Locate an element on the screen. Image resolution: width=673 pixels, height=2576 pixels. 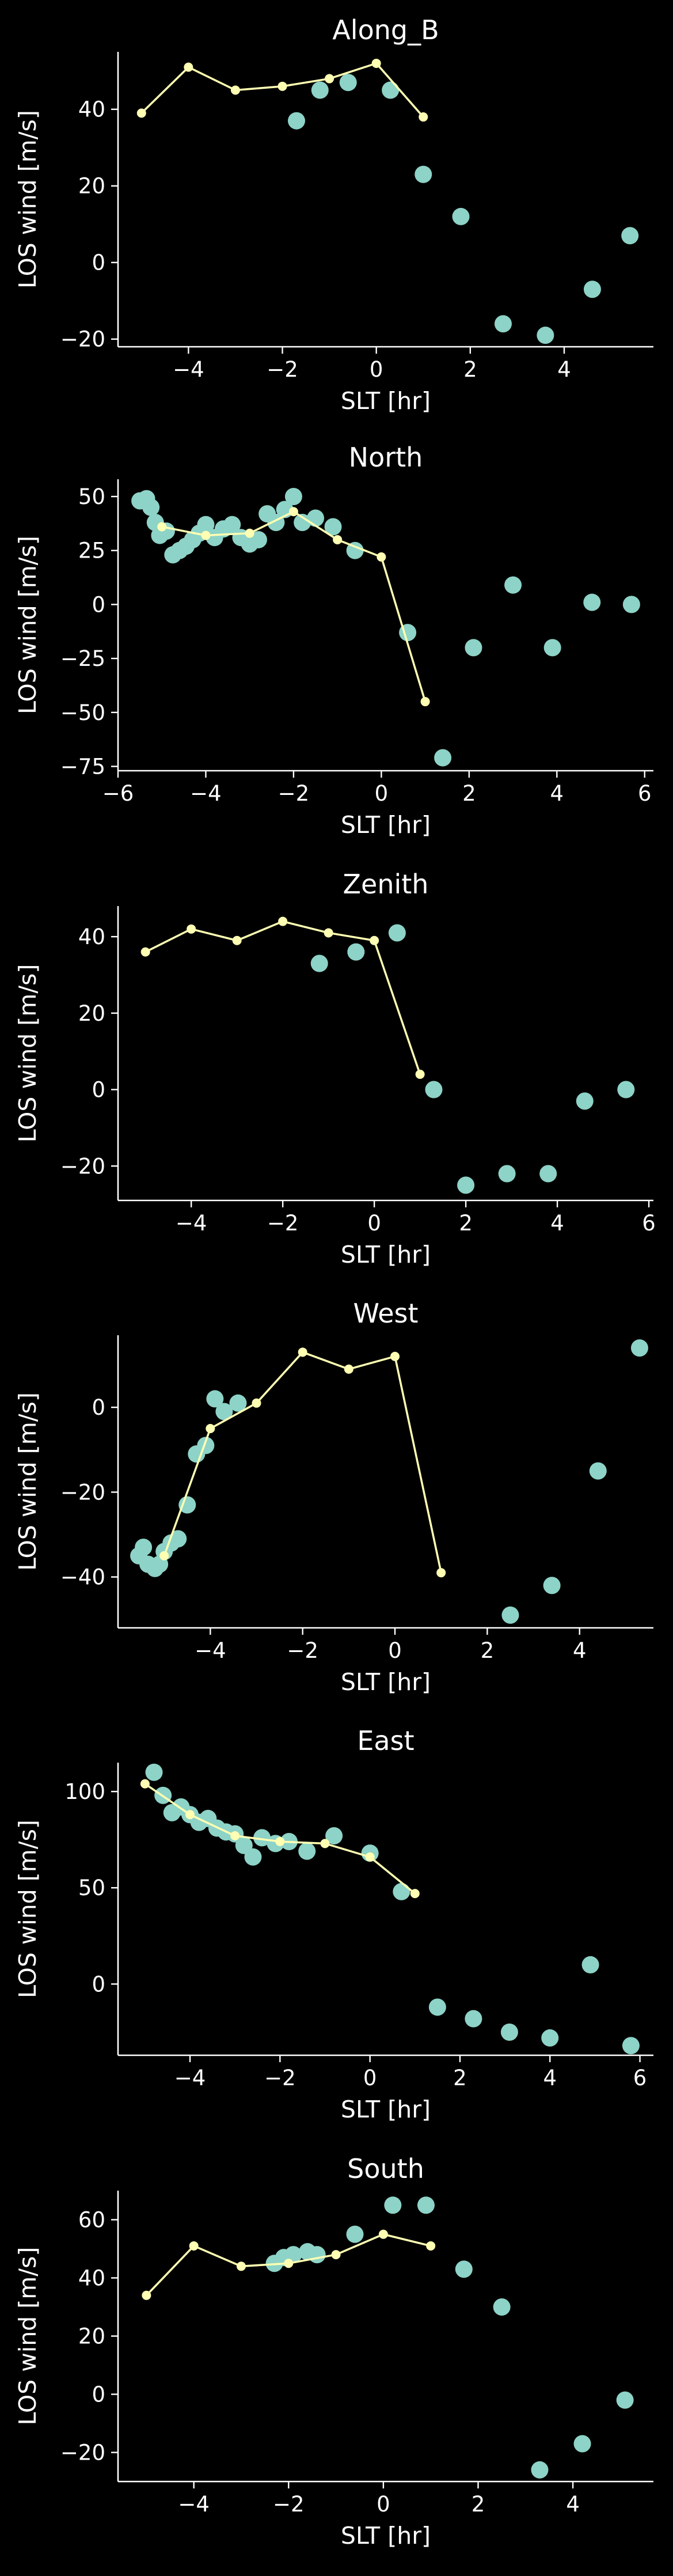
x-tick-label: 0 is located at coordinates (376, 369).